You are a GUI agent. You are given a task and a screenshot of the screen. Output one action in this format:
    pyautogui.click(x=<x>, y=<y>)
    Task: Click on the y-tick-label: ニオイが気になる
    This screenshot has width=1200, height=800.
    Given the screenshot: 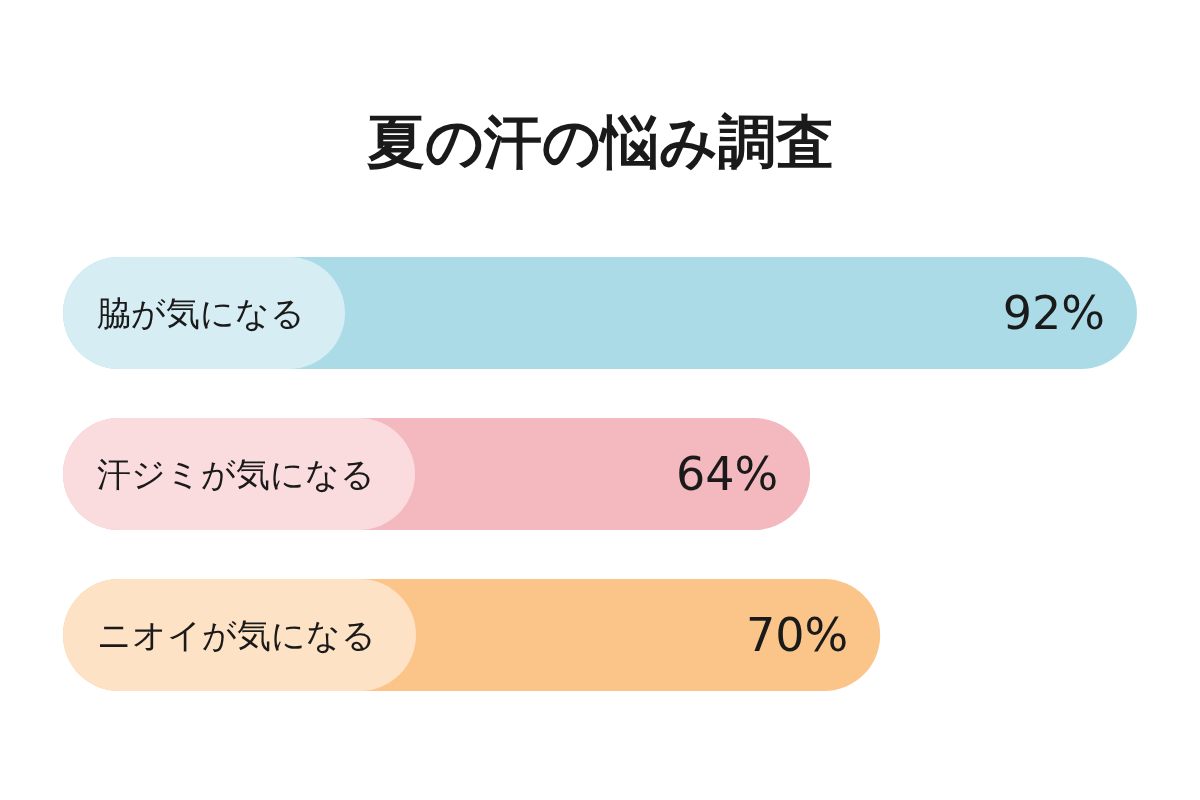 What is the action you would take?
    pyautogui.click(x=236, y=635)
    